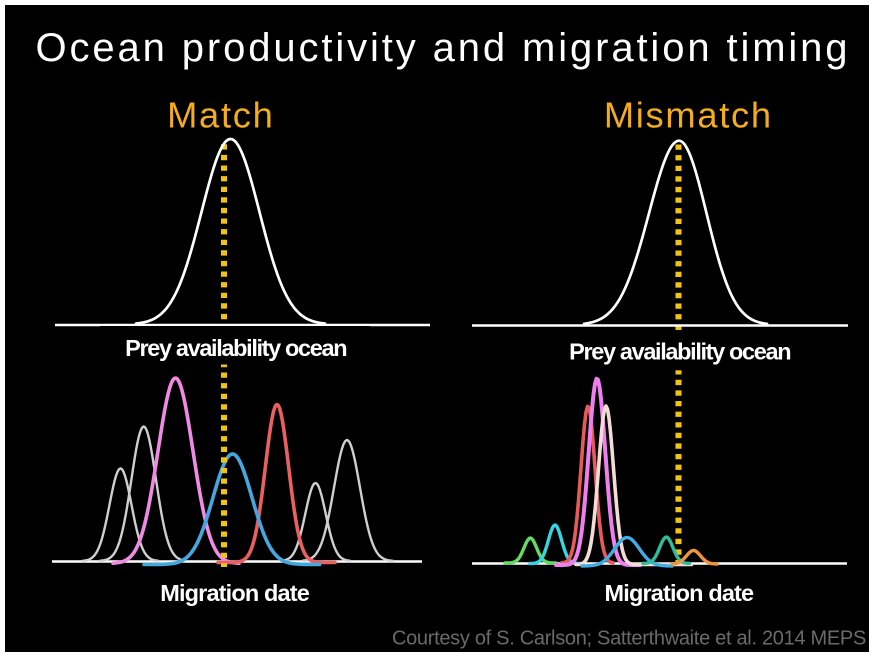 This screenshot has height=659, width=874. I want to click on svg-text: Mismatch, so click(688, 114).